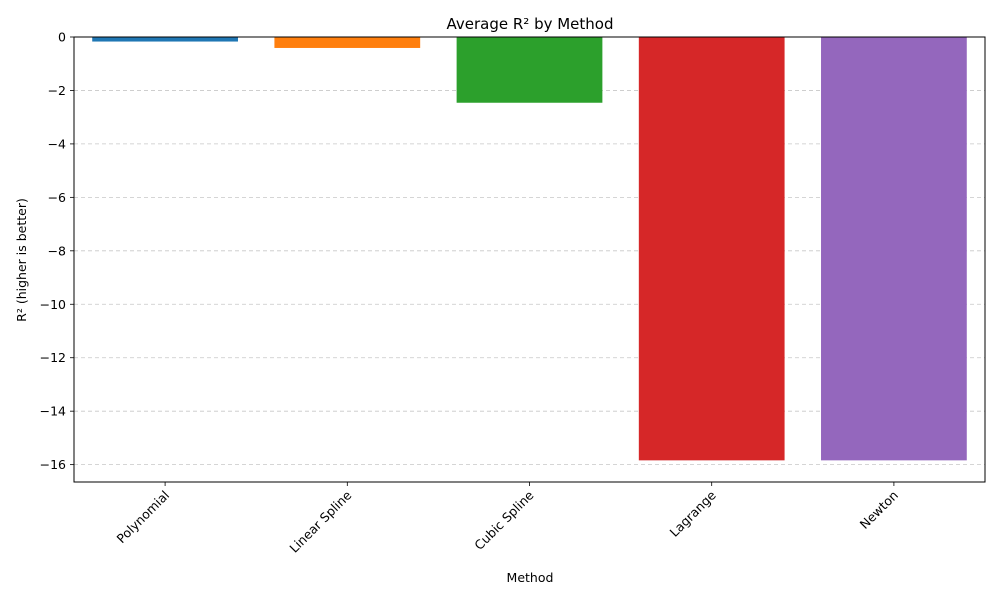 This screenshot has width=1000, height=600. I want to click on x-tick-label: Lagrange, so click(693, 513).